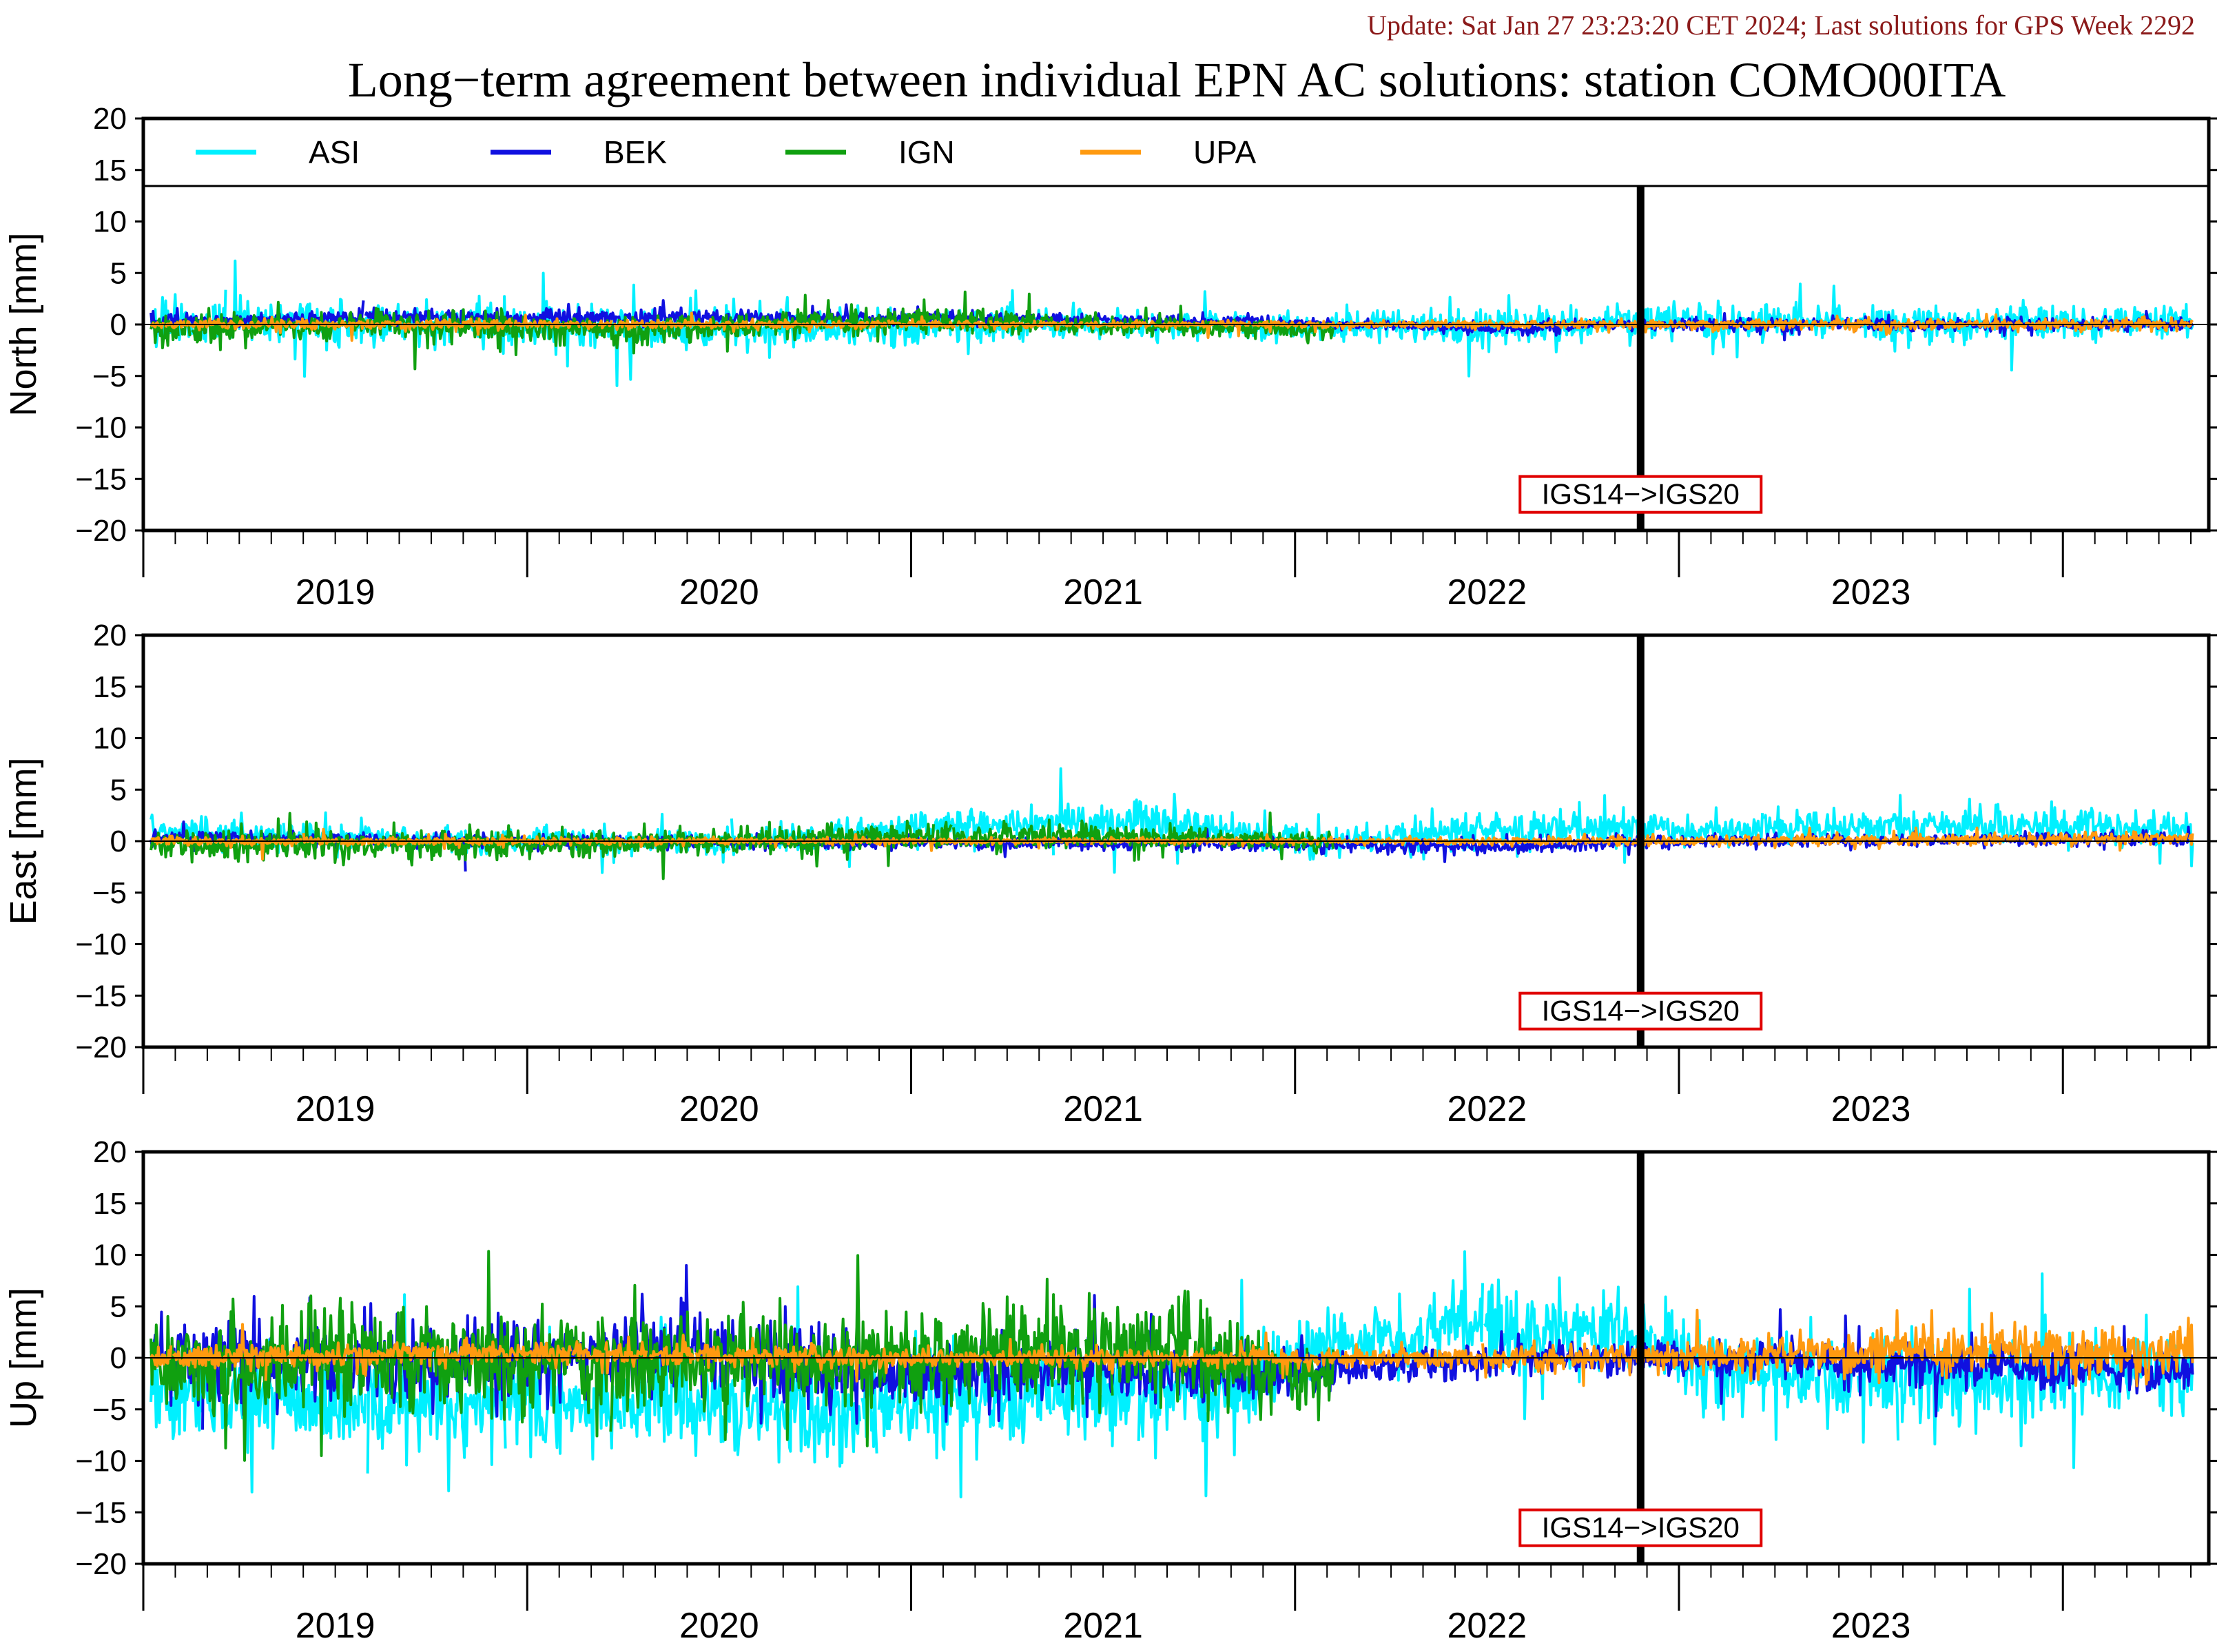 This screenshot has height=1652, width=2226. What do you see at coordinates (635, 152) in the screenshot?
I see `legend-label-bek: BEK` at bounding box center [635, 152].